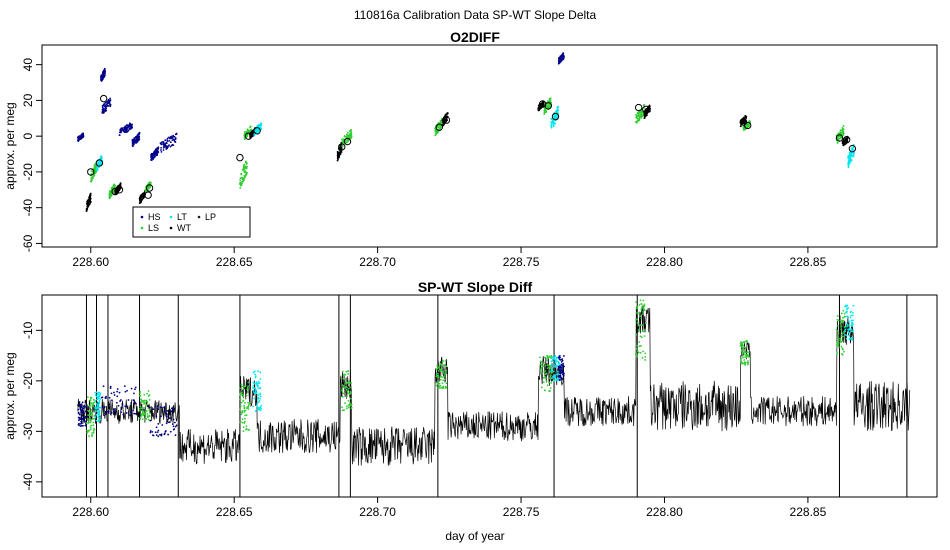 This screenshot has width=950, height=550. I want to click on legend-hs-marker, so click(142, 217).